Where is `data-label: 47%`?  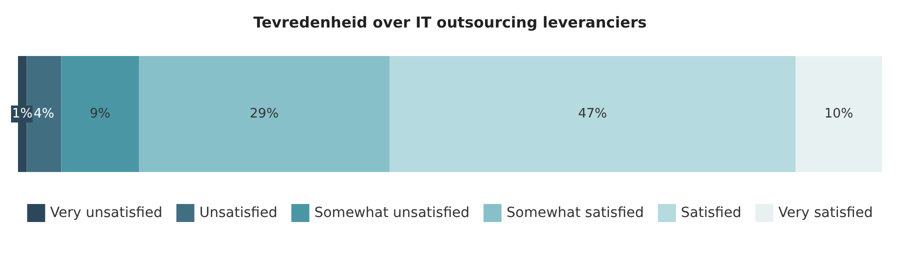 data-label: 47% is located at coordinates (593, 114).